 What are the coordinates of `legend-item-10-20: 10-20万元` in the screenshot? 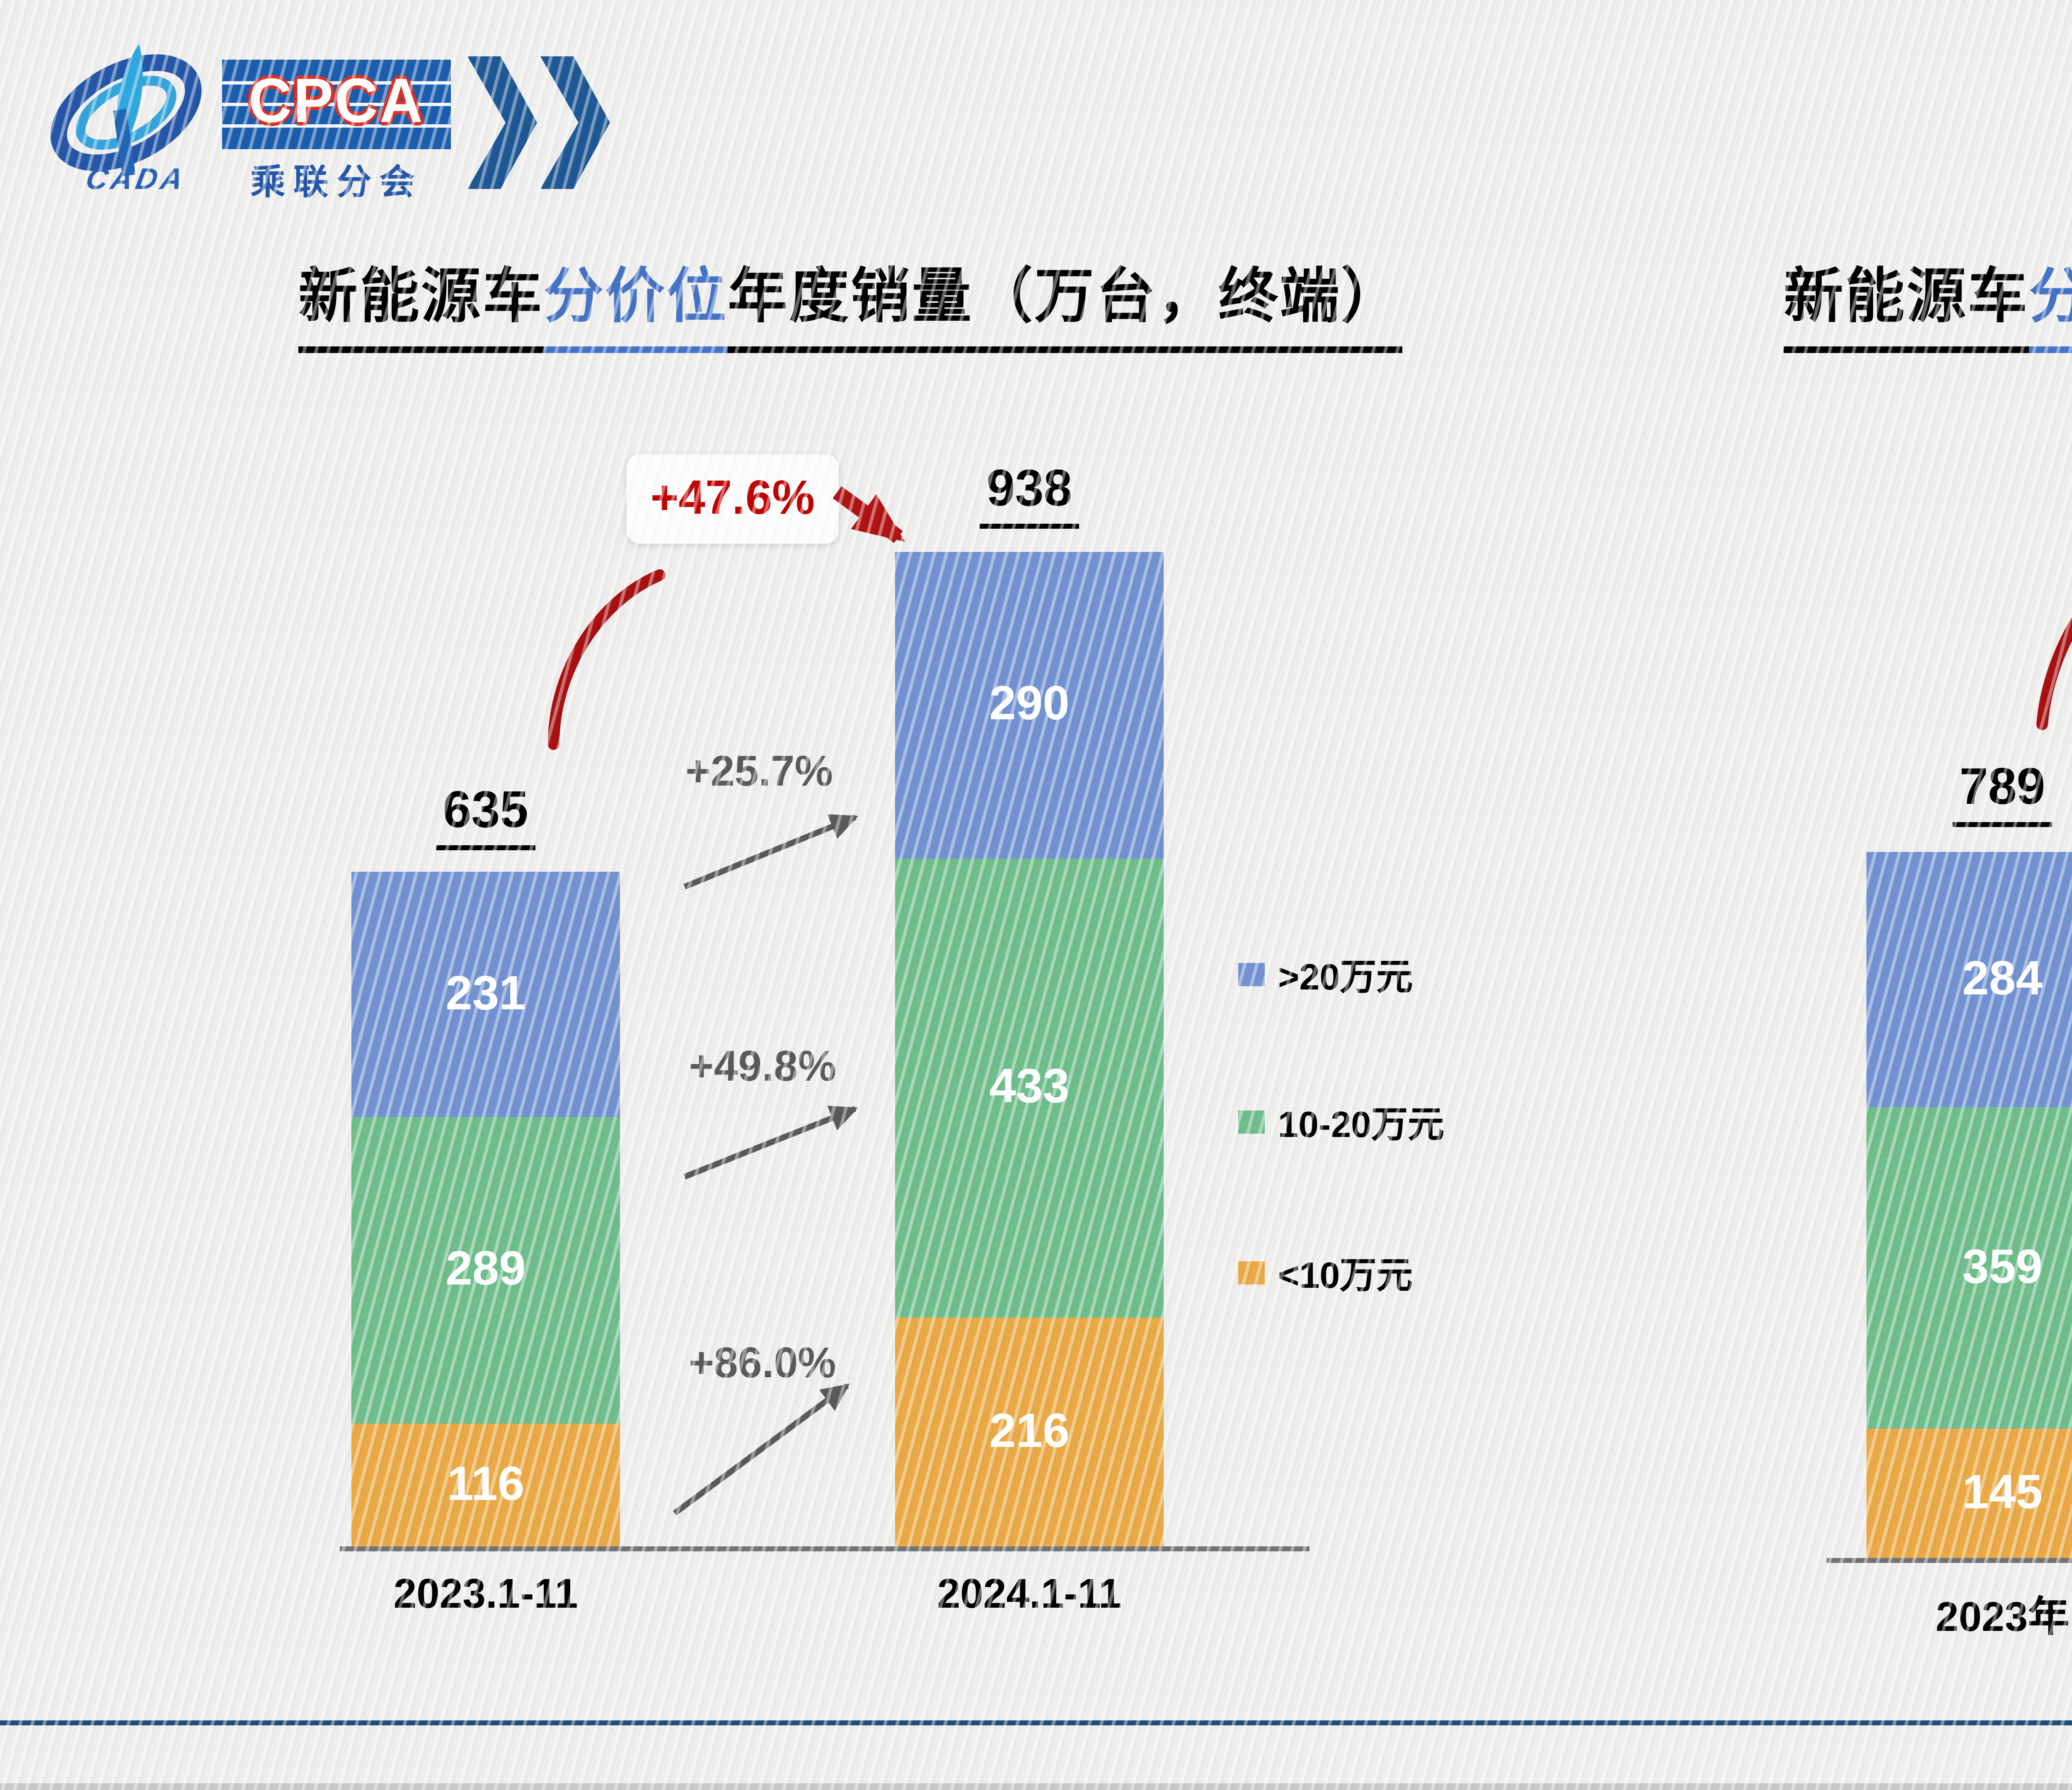 It's located at (1341, 1123).